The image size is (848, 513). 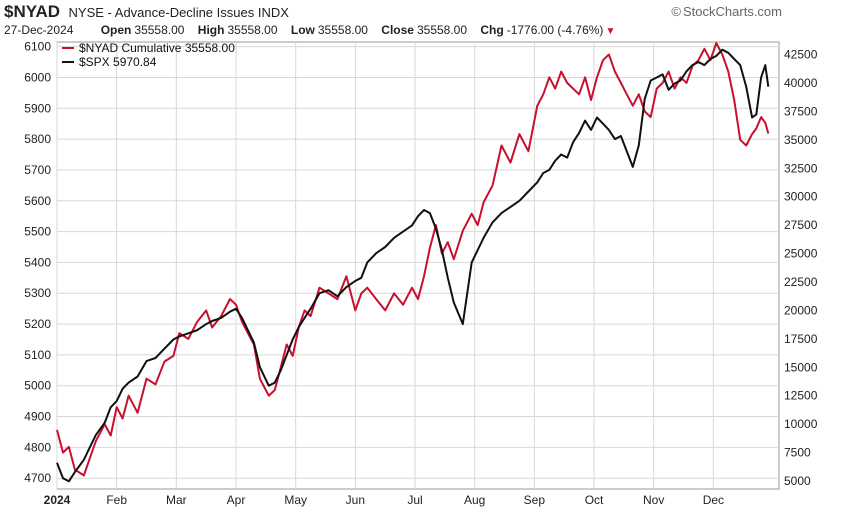 What do you see at coordinates (37, 324) in the screenshot?
I see `left-tick-label: 5200` at bounding box center [37, 324].